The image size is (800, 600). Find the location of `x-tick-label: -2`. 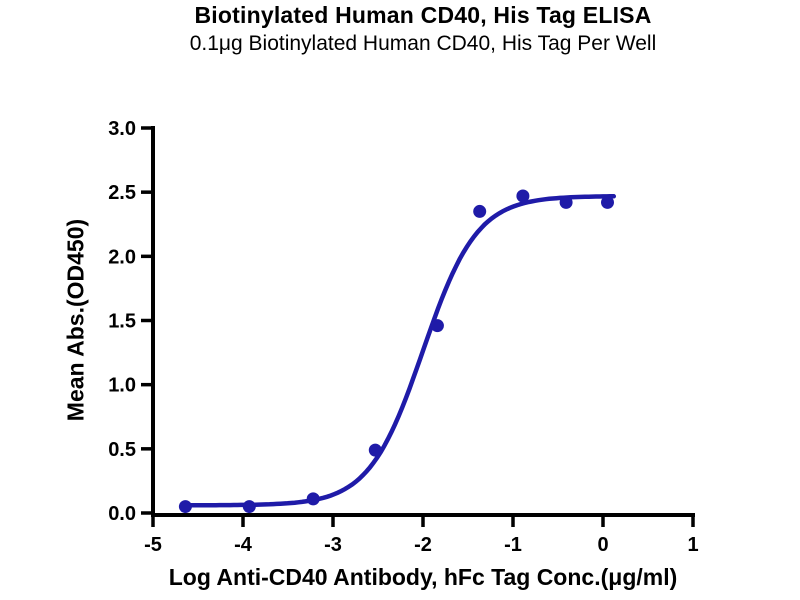

x-tick-label: -2 is located at coordinates (423, 545).